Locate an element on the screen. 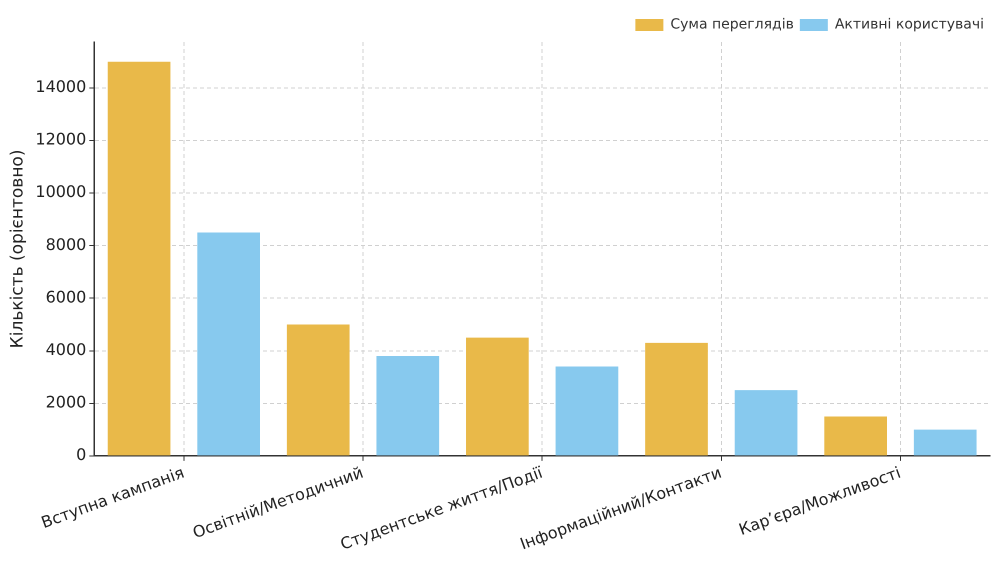 This screenshot has height=562, width=994. y-axis-title: Кількість (орієнтовно) is located at coordinates (18, 249).